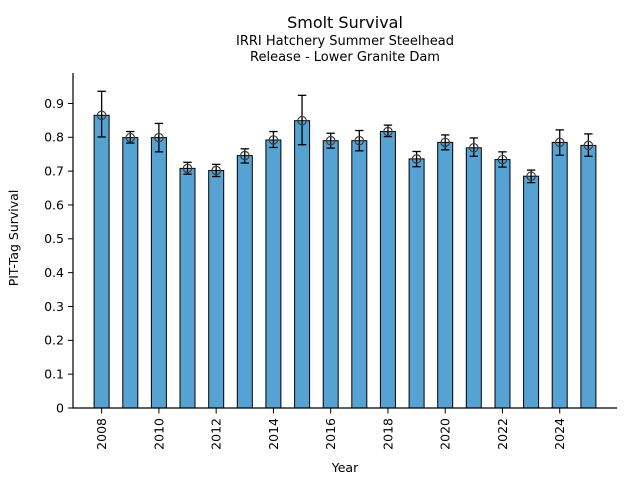 The image size is (640, 480). Describe the element at coordinates (101, 434) in the screenshot. I see `x-tick-label-2008: 2008` at that location.